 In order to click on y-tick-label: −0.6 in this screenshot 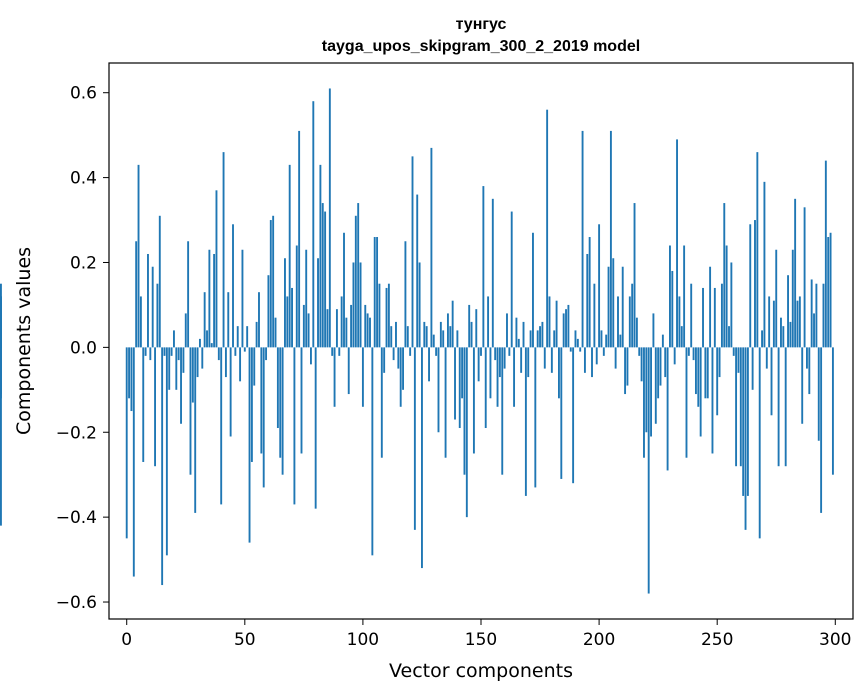, I will do `click(76, 603)`.